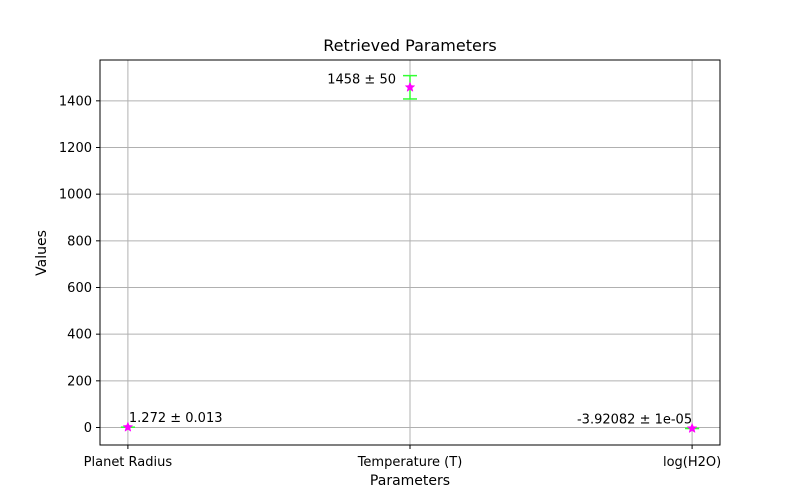 The width and height of the screenshot is (800, 504). I want to click on y-tick-label: 200, so click(79, 381).